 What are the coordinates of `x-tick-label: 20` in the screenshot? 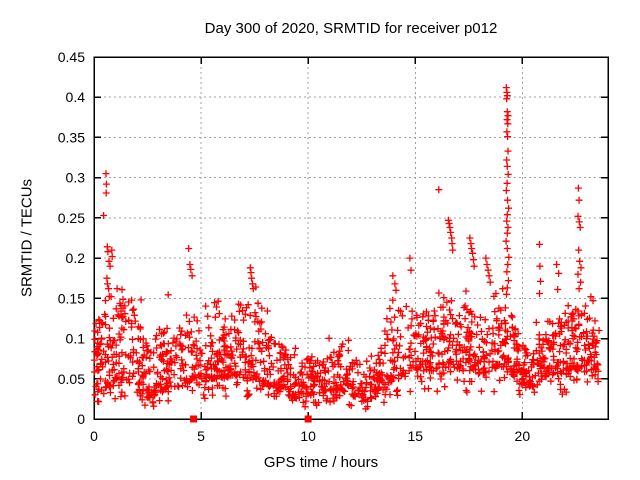 It's located at (523, 436).